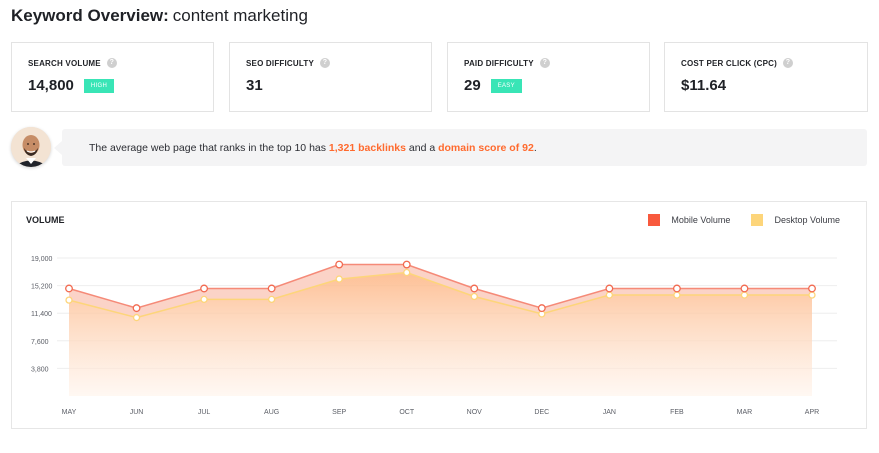  Describe the element at coordinates (812, 412) in the screenshot. I see `x-tick-label: APR` at that location.